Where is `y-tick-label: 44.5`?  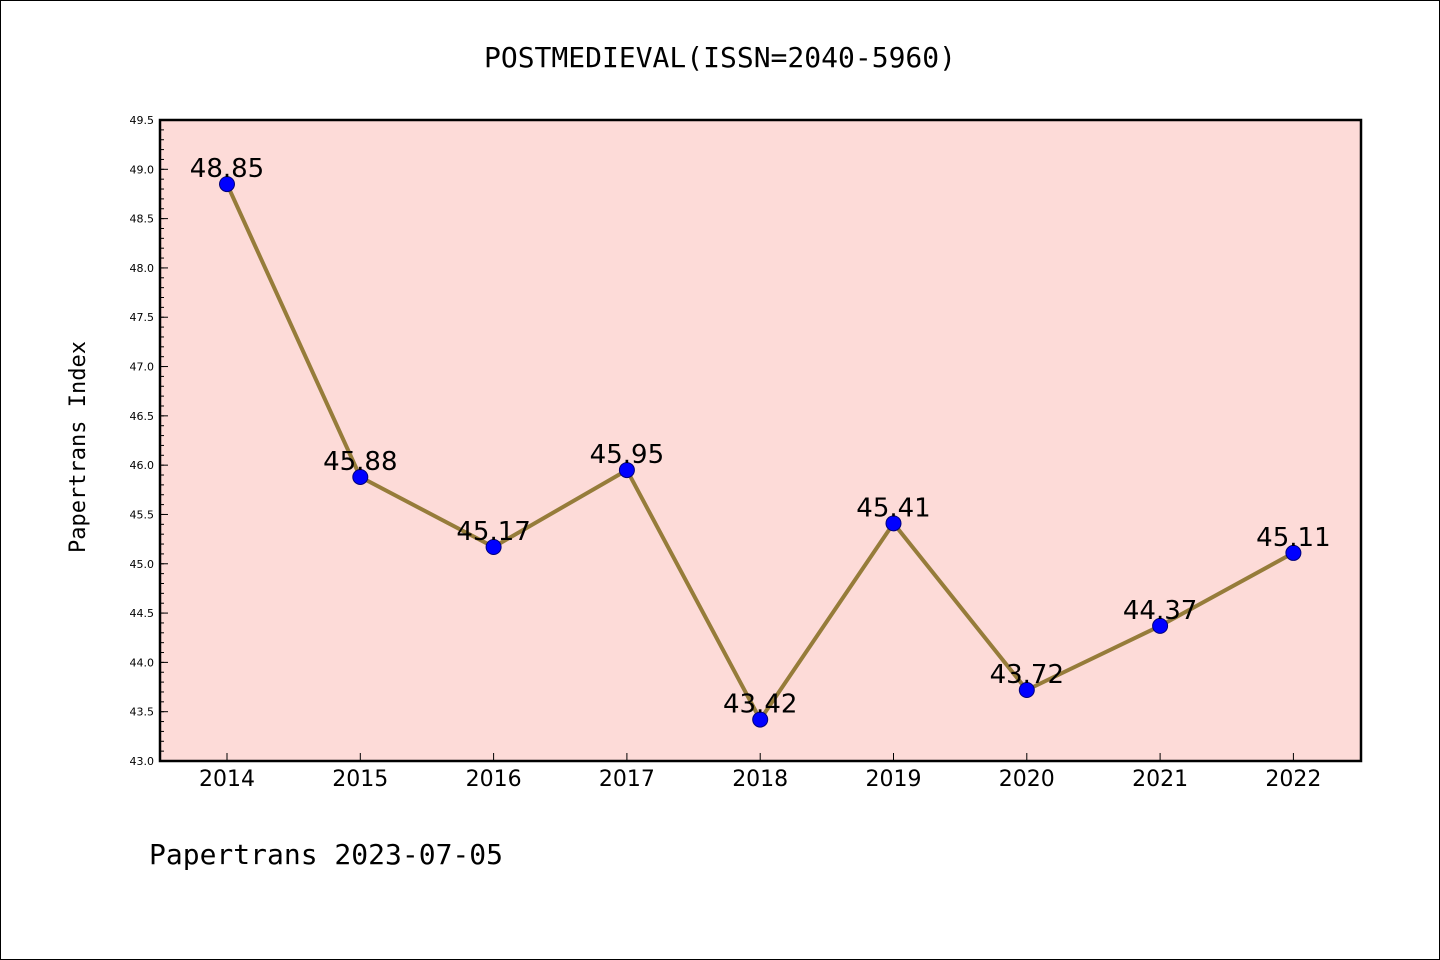
y-tick-label: 44.5 is located at coordinates (142, 613).